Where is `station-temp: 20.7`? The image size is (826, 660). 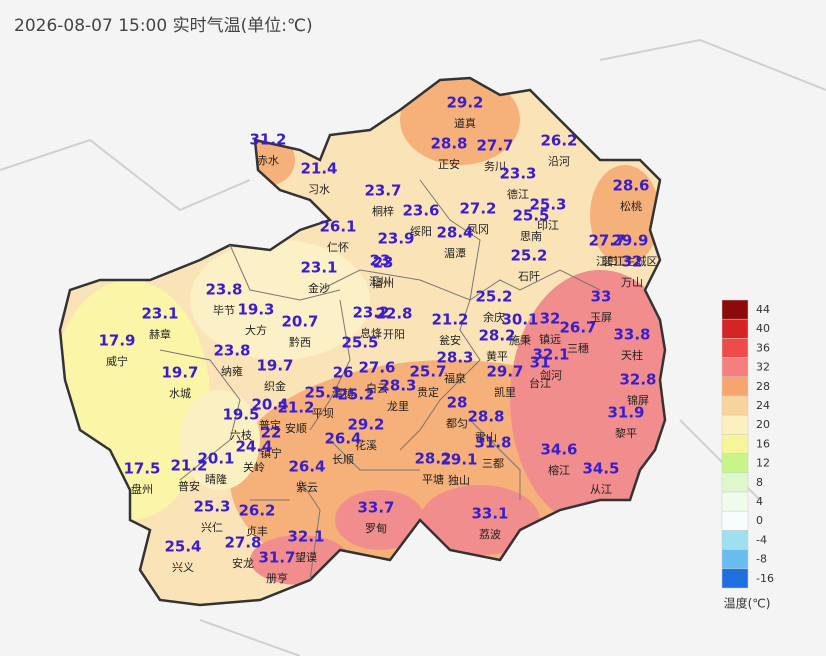
station-temp: 20.7 is located at coordinates (299, 322).